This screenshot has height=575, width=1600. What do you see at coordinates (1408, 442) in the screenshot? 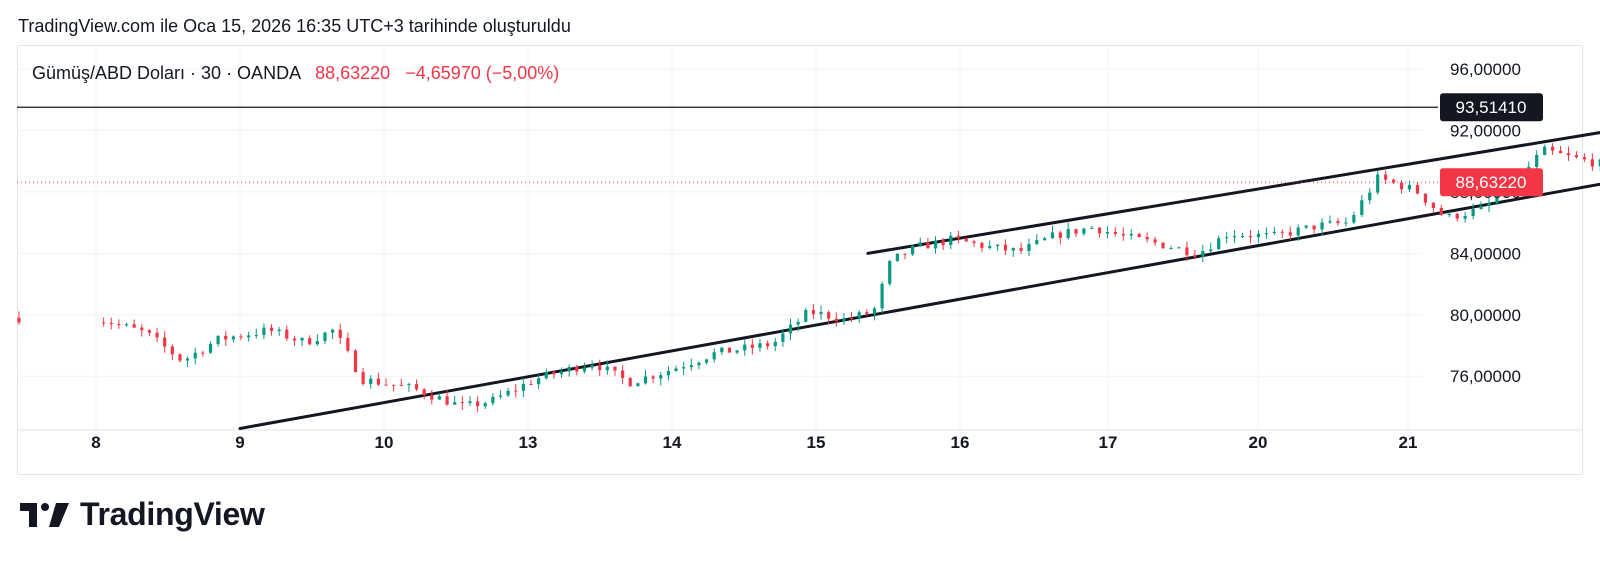
I see `x-tick-label: 21` at bounding box center [1408, 442].